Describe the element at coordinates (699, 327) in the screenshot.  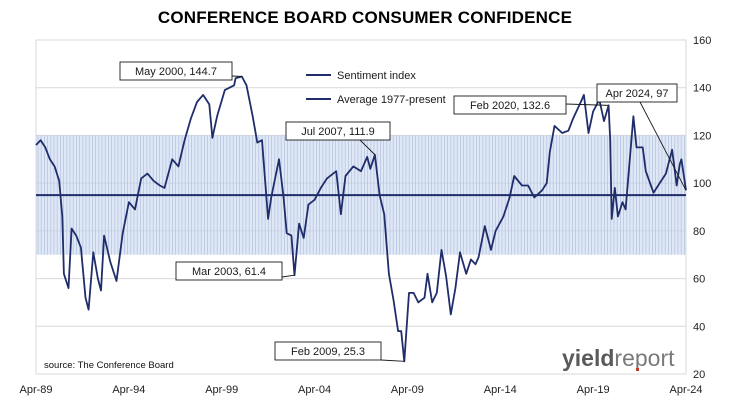
I see `y-tick-label: 40` at that location.